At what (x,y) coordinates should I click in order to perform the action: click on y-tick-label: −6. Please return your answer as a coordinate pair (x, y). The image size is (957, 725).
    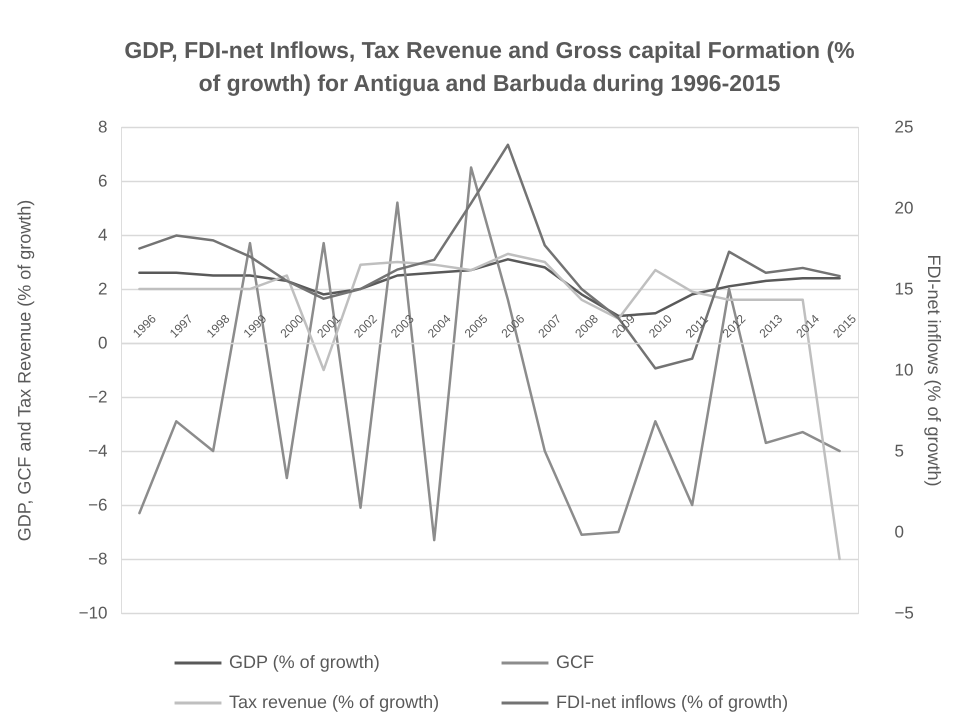
    Looking at the image, I should click on (98, 505).